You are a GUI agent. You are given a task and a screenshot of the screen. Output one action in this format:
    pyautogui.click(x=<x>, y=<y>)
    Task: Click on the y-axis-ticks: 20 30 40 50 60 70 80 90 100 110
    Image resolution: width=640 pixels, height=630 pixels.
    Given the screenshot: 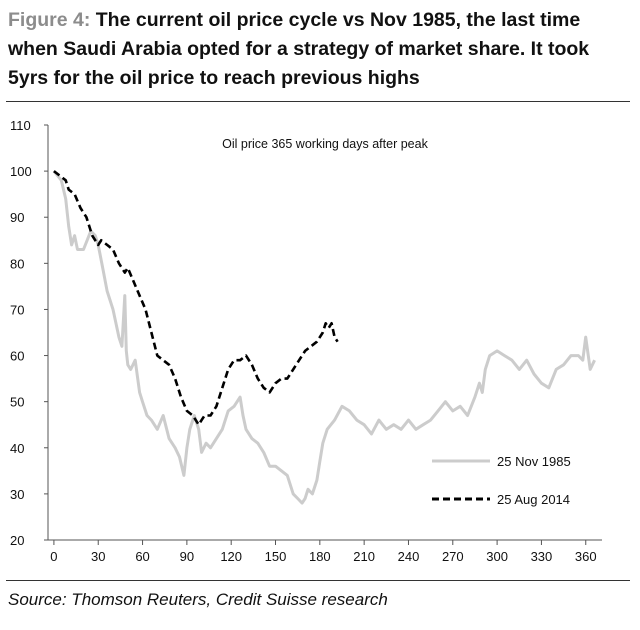 What is the action you would take?
    pyautogui.click(x=29, y=333)
    